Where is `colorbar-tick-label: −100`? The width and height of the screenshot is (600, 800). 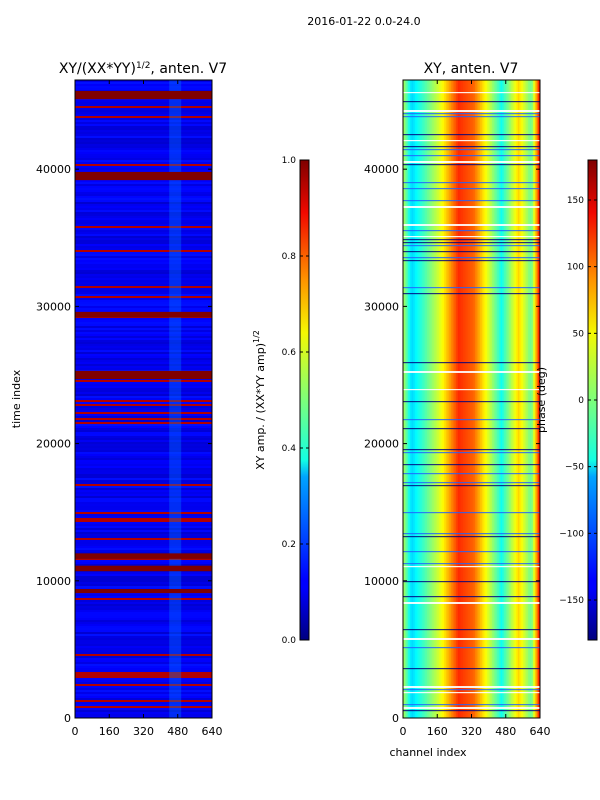
colorbar-tick-label: −100 is located at coordinates (571, 534).